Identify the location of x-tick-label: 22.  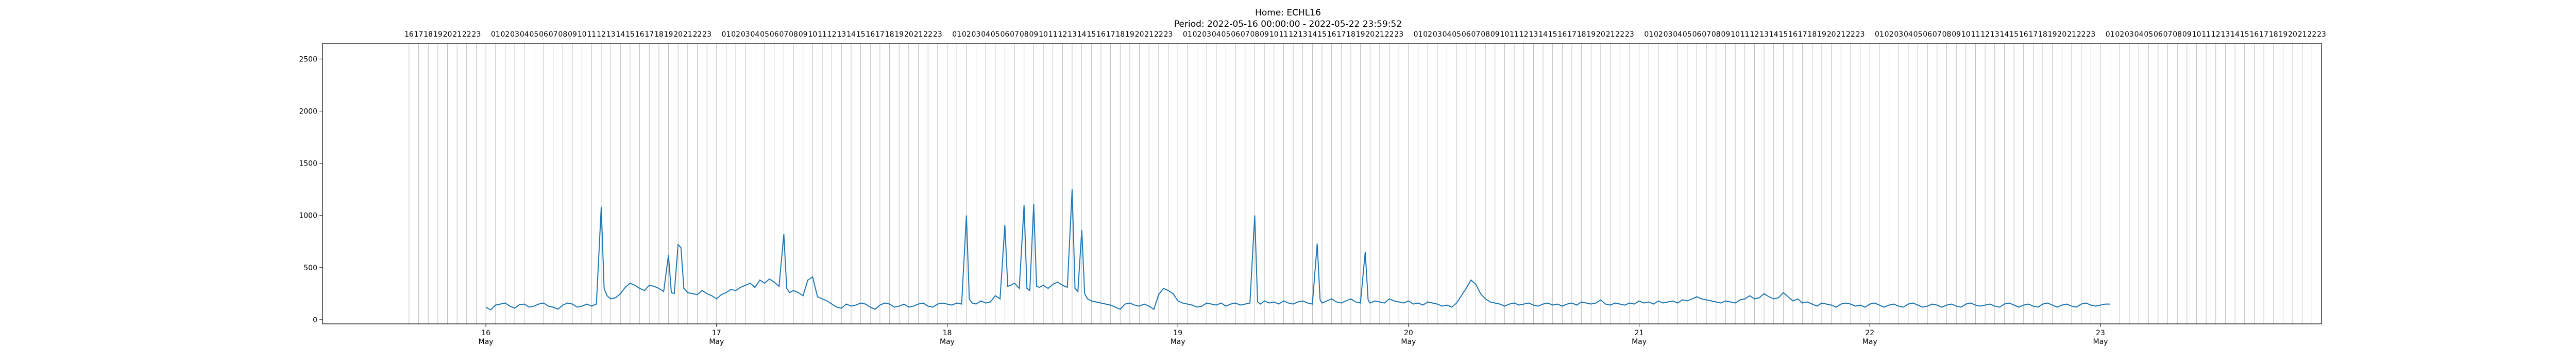
(1869, 333).